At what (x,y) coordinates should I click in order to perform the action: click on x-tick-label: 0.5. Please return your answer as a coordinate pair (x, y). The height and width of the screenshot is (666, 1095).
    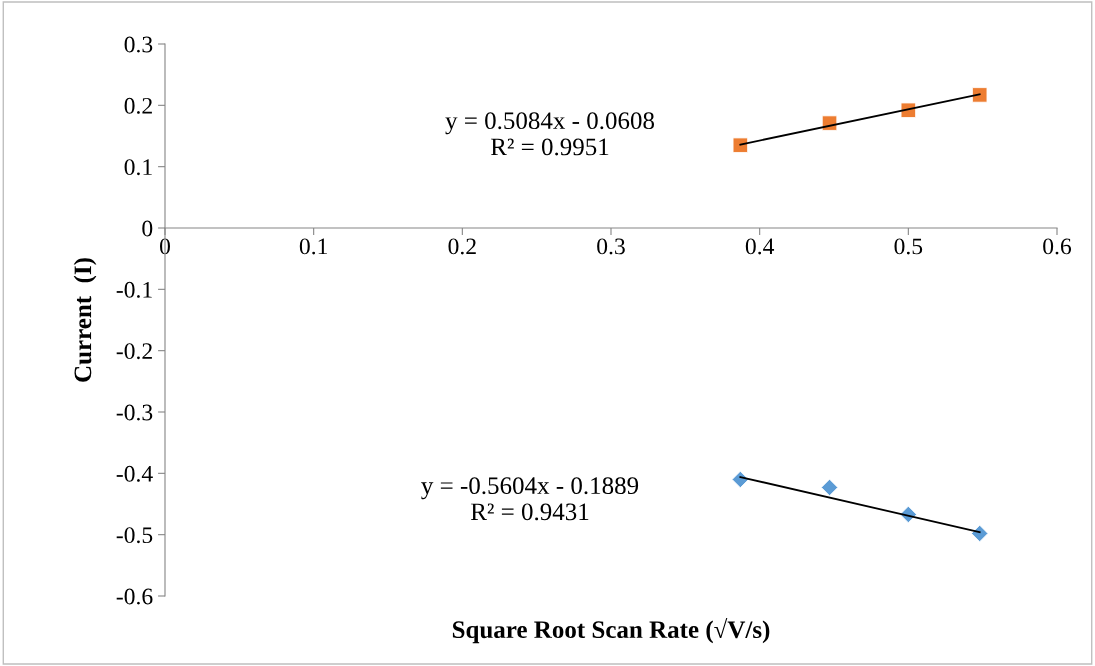
    Looking at the image, I should click on (908, 246).